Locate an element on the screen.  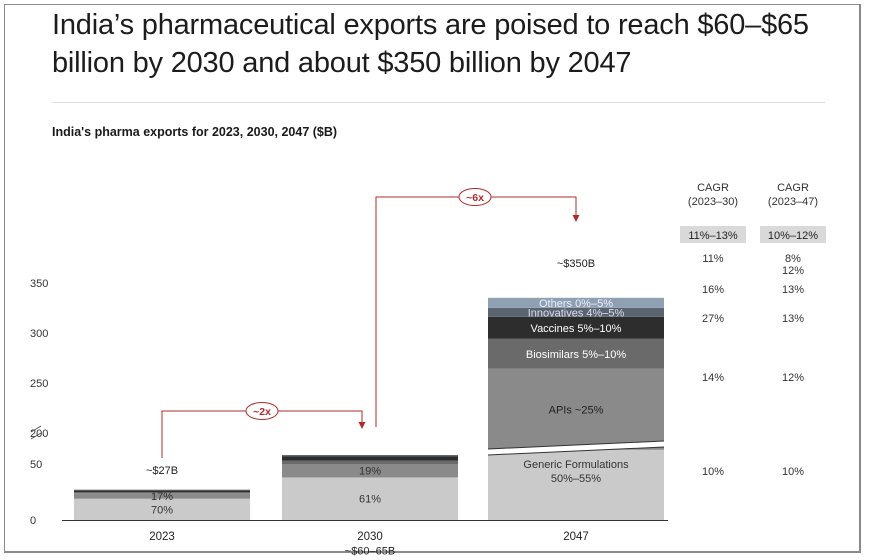
x-tick-label: 2023 is located at coordinates (162, 537).